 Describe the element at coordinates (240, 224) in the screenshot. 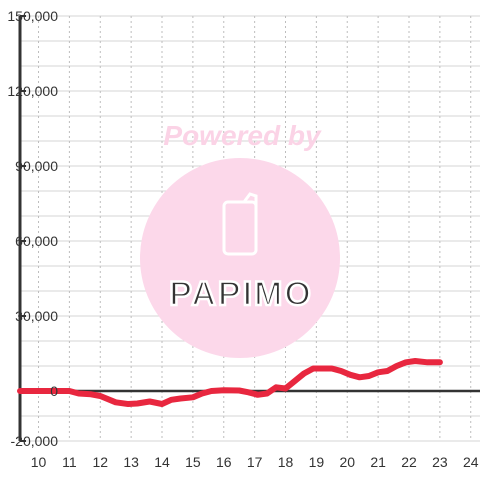

I see `phone-icon` at that location.